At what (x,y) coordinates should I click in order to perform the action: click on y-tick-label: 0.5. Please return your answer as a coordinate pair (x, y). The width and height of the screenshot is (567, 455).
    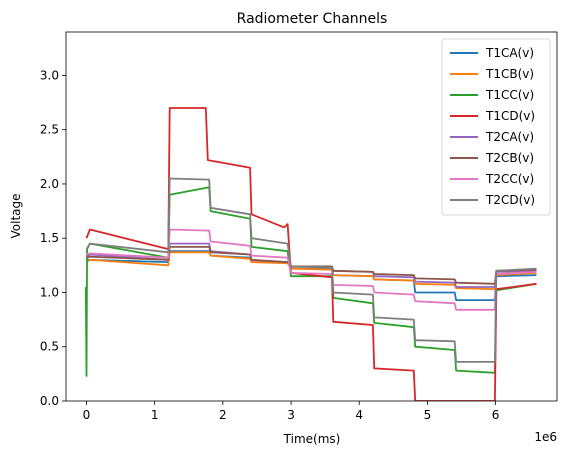
    Looking at the image, I should click on (49, 347).